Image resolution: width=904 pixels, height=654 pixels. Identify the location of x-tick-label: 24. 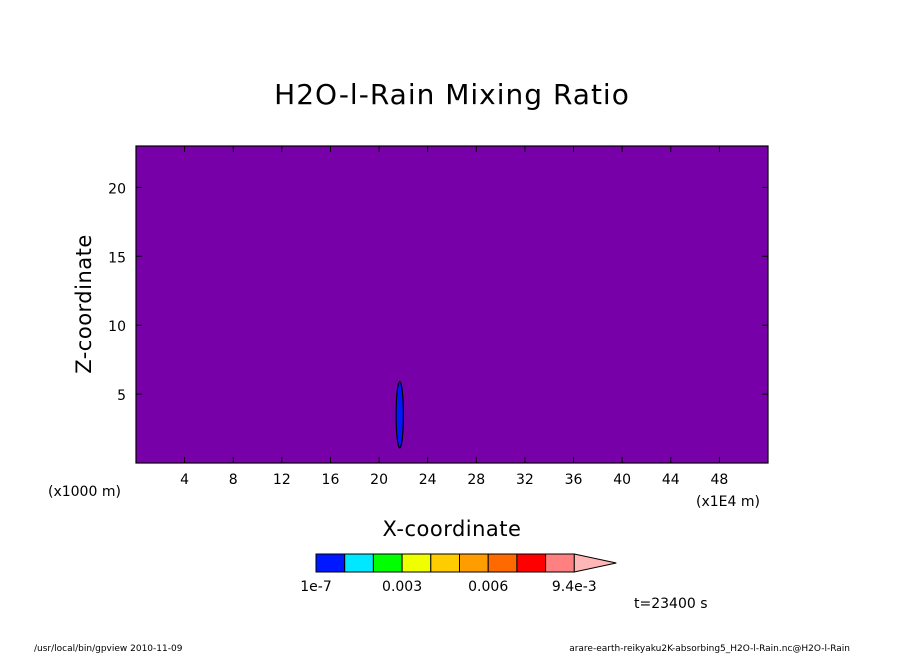
(428, 480).